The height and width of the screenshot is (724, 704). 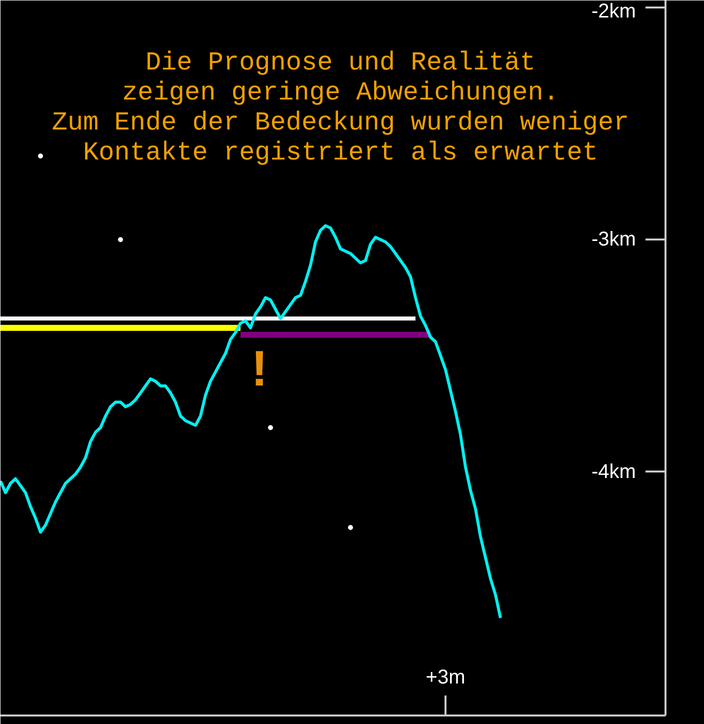 What do you see at coordinates (259, 368) in the screenshot?
I see `annotation: !` at bounding box center [259, 368].